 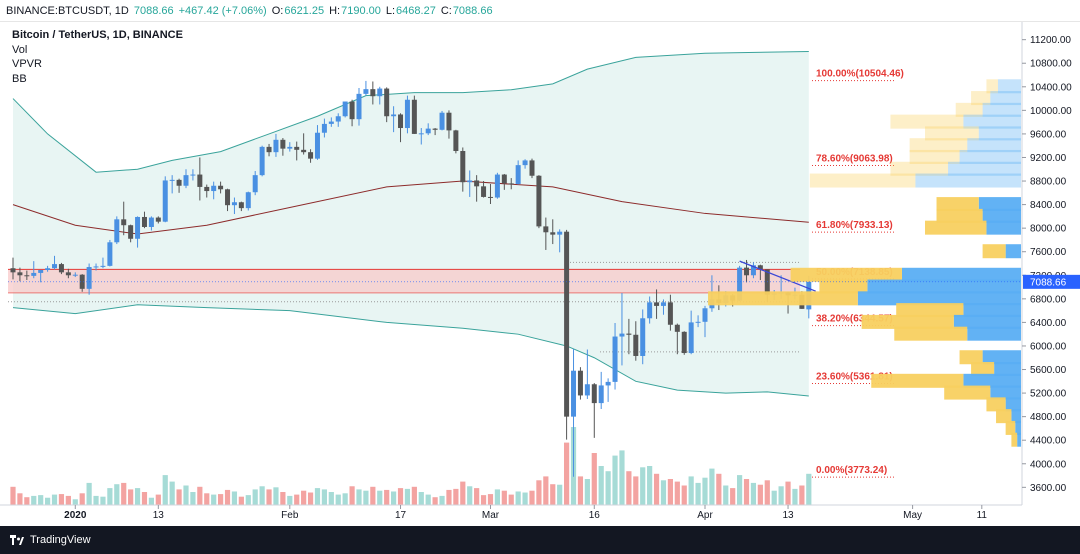 What do you see at coordinates (788, 515) in the screenshot?
I see `time-tick-label: 13` at bounding box center [788, 515].